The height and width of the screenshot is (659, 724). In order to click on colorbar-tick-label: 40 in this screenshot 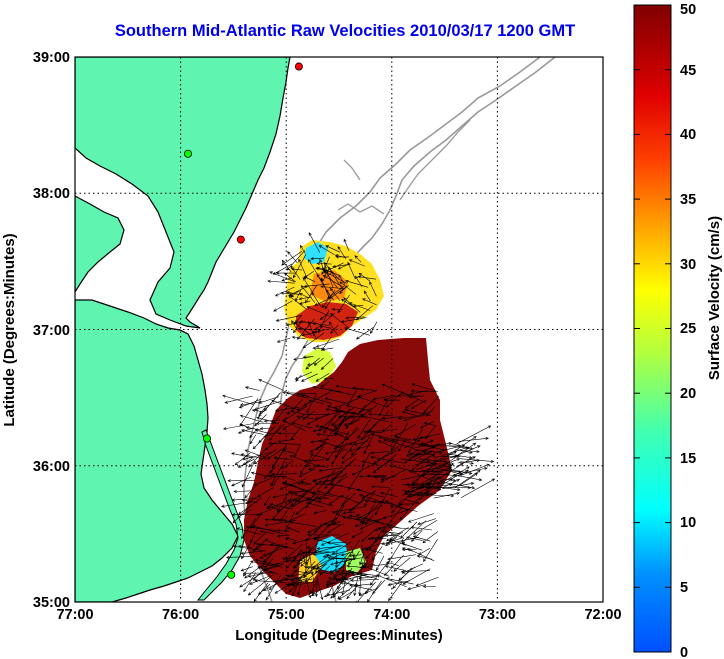, I will do `click(688, 135)`.